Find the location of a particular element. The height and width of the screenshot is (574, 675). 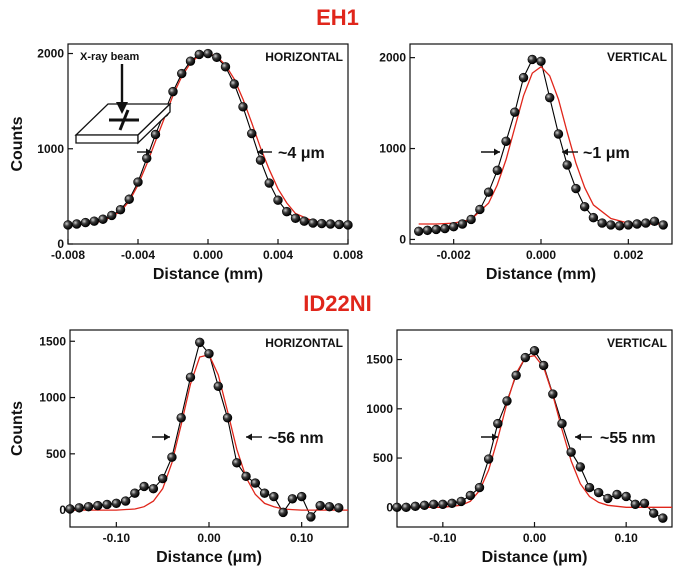

fwhm-right-arrowhead is located at coordinates (249, 437).